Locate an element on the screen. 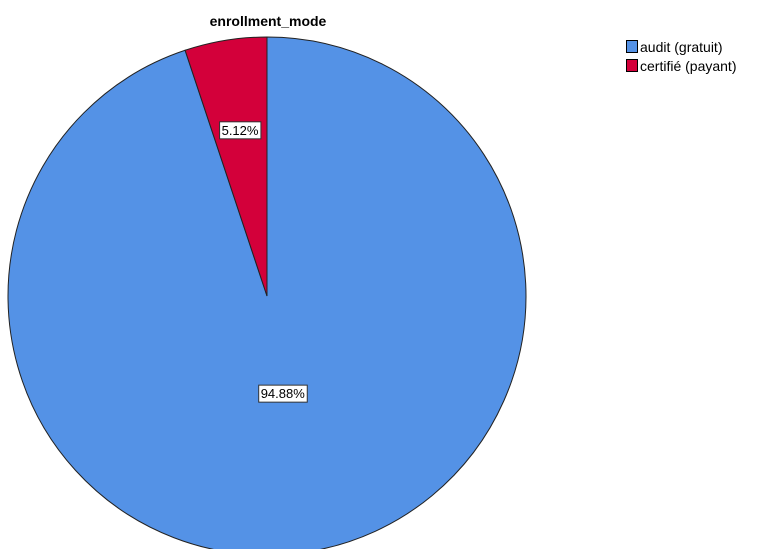  data-label-box-audit is located at coordinates (283, 393).